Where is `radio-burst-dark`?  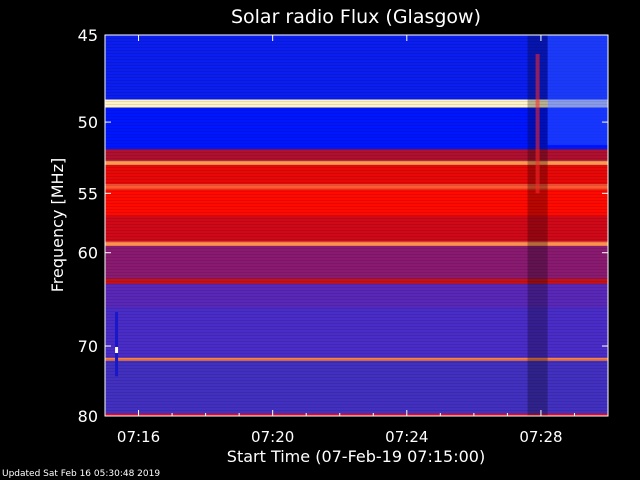 radio-burst-dark is located at coordinates (537, 225).